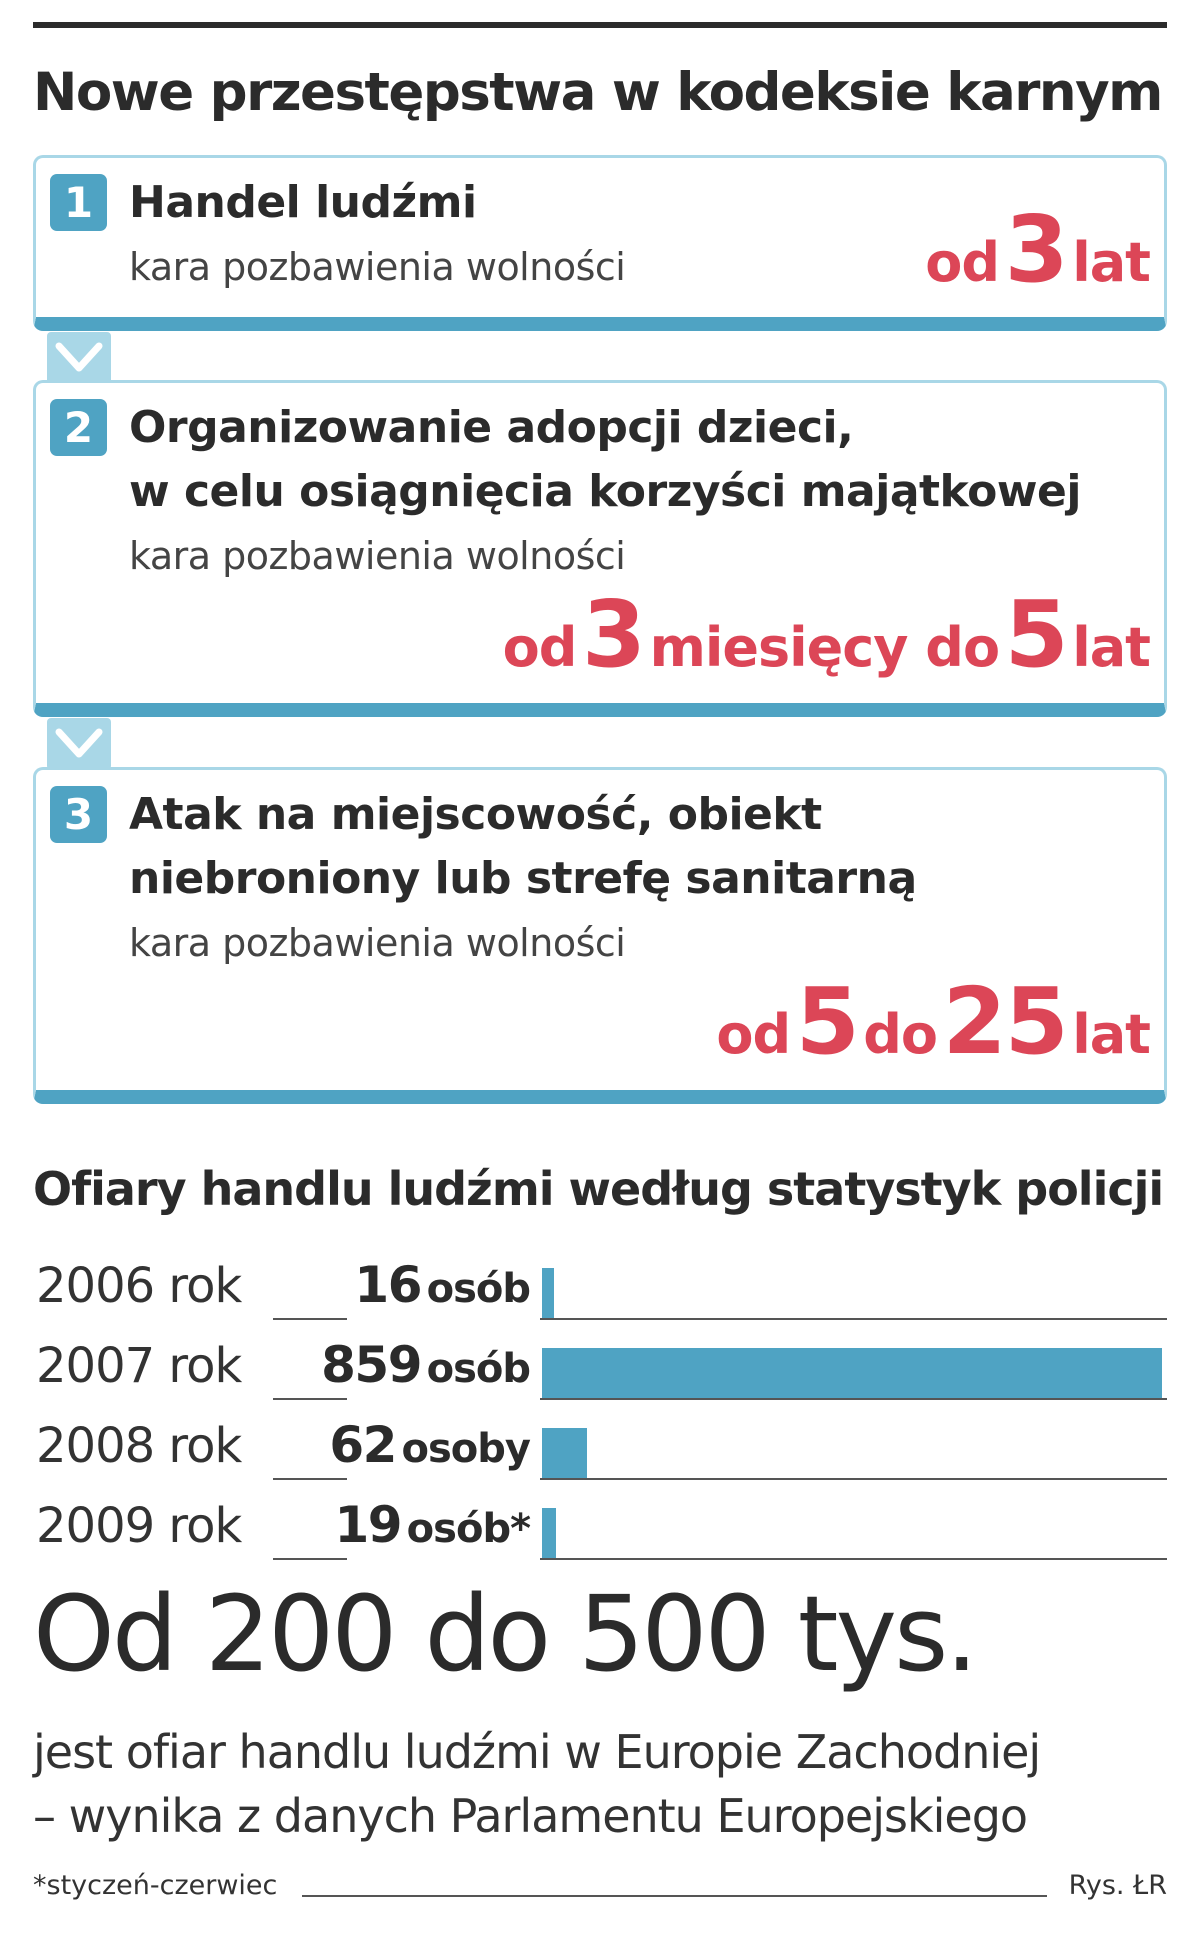 The width and height of the screenshot is (1200, 1948). What do you see at coordinates (852, 1373) in the screenshot?
I see `bar-2007` at bounding box center [852, 1373].